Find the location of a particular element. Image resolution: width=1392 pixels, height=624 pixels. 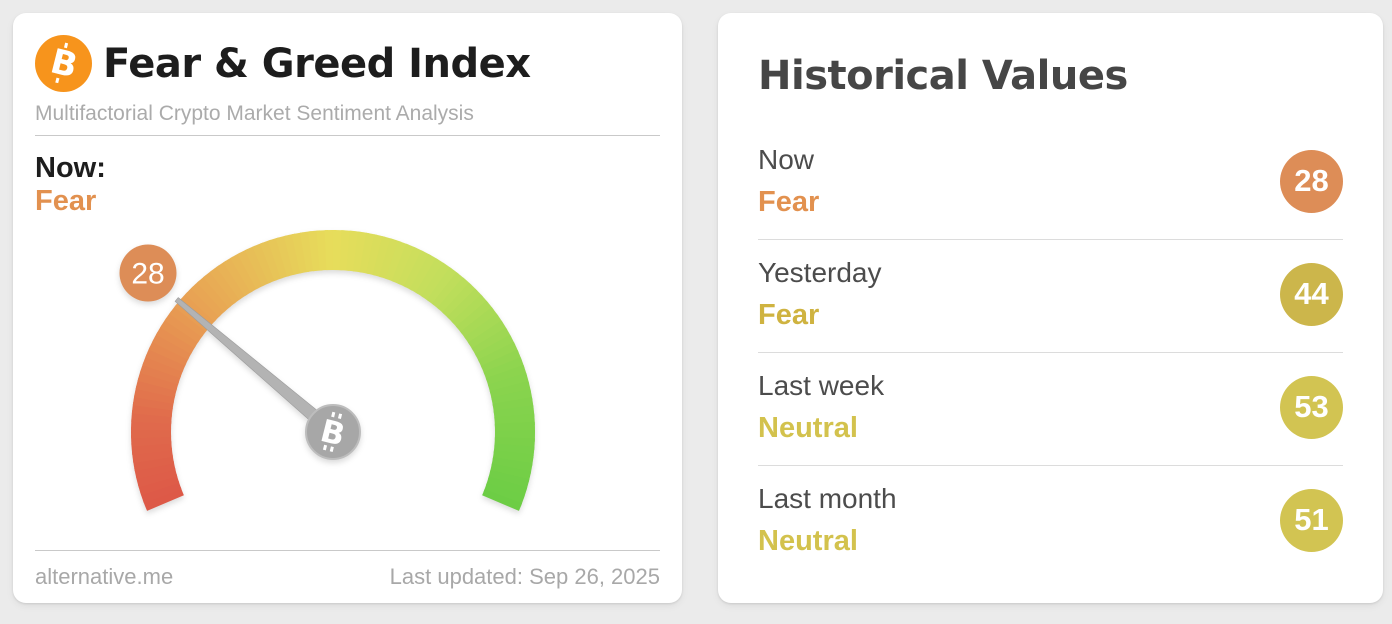

bitcoin-icon: B is located at coordinates (63, 63).